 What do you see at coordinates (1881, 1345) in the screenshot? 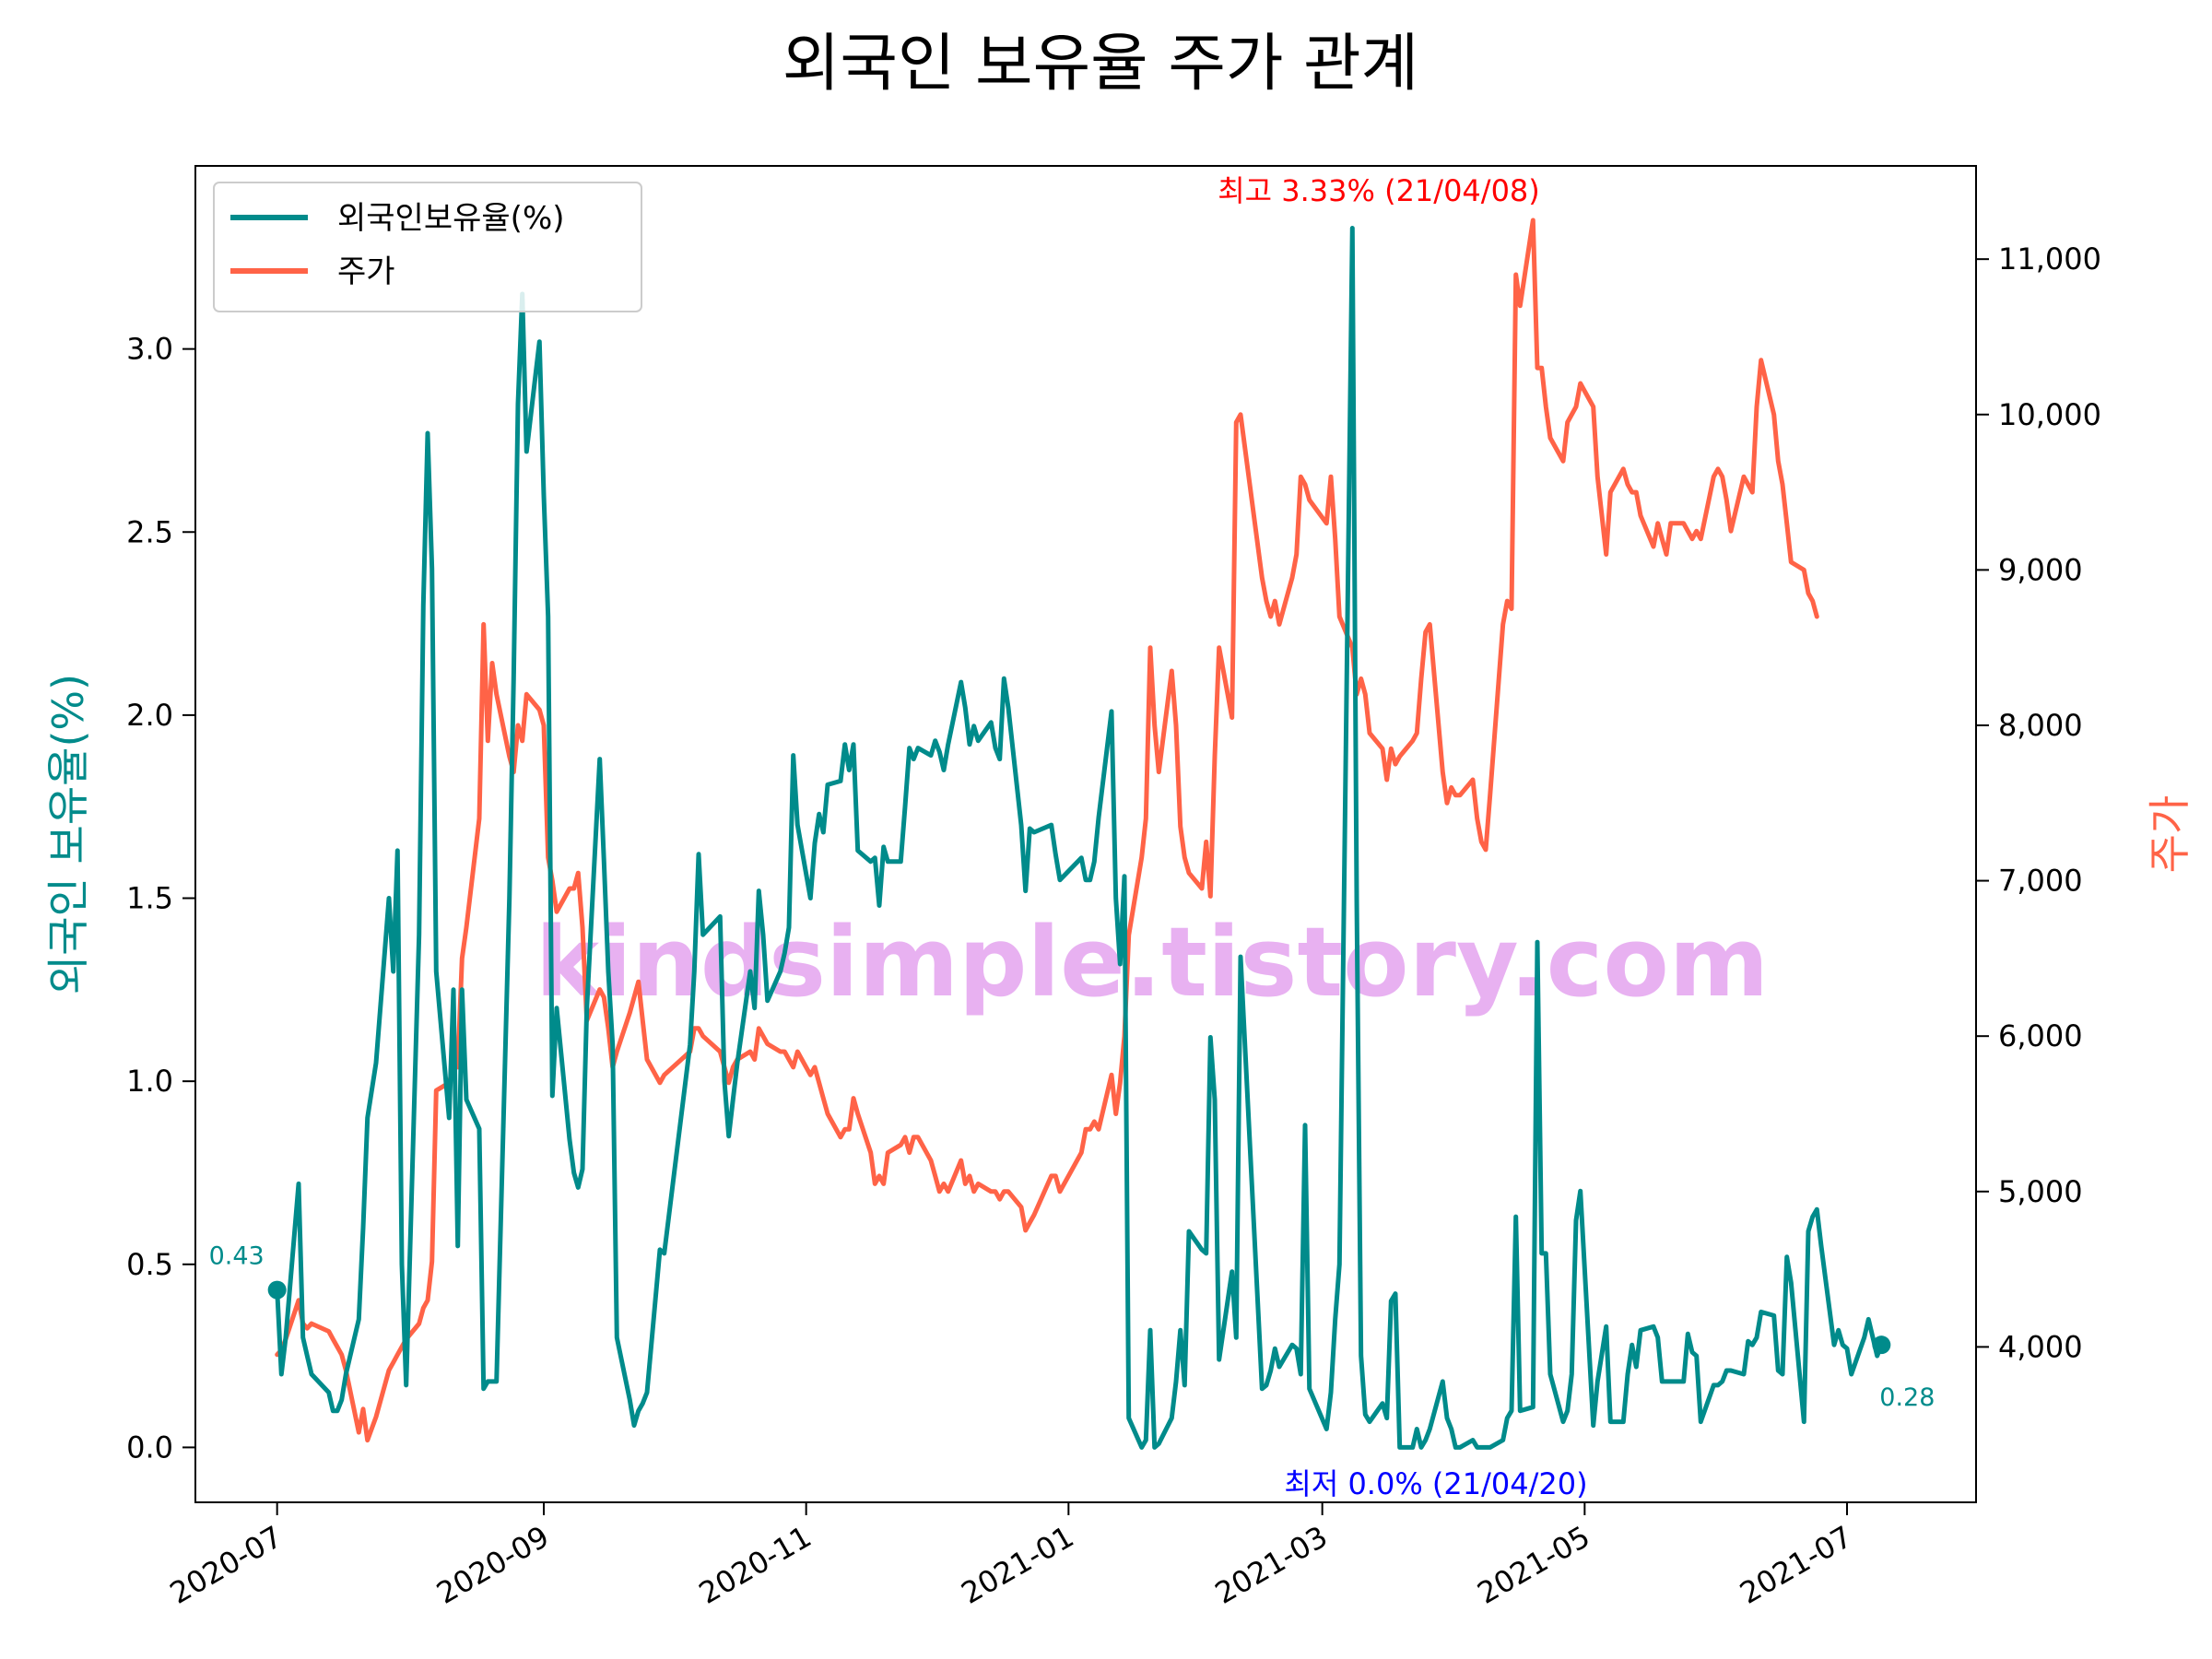
I see `end-point-marker` at bounding box center [1881, 1345].